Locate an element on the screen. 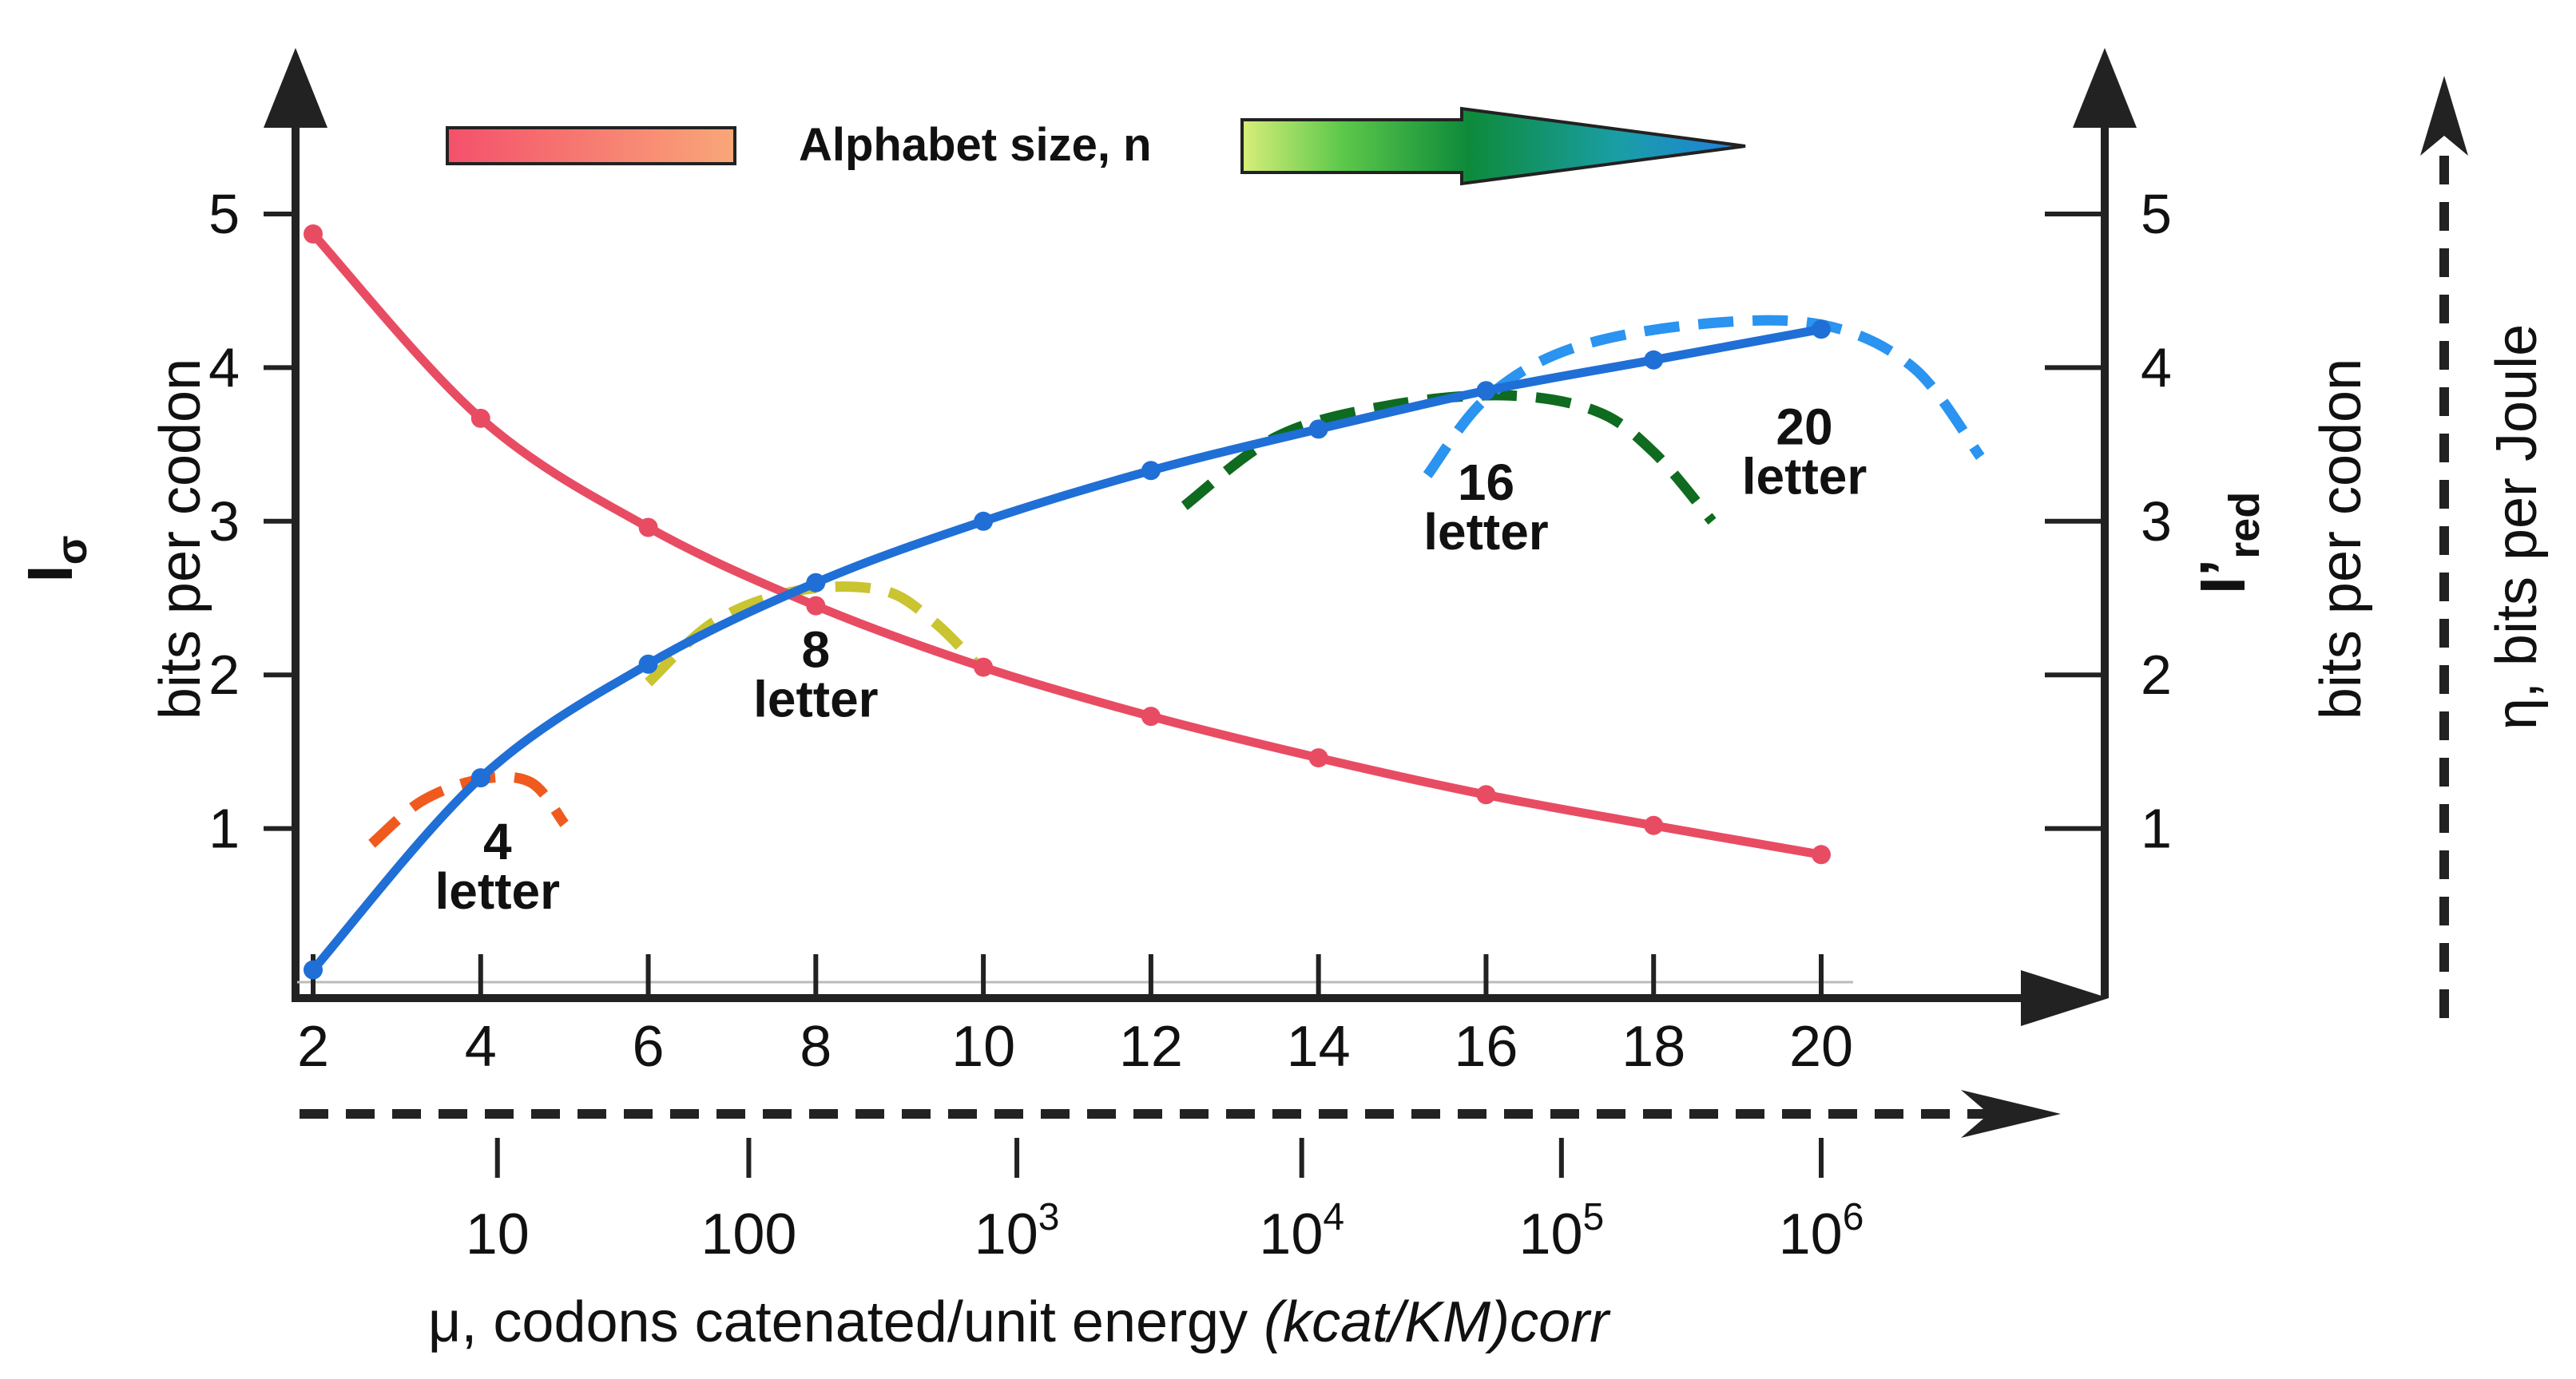 This screenshot has width=2576, height=1379. bottom-tick-label: 10 is located at coordinates (498, 1234).